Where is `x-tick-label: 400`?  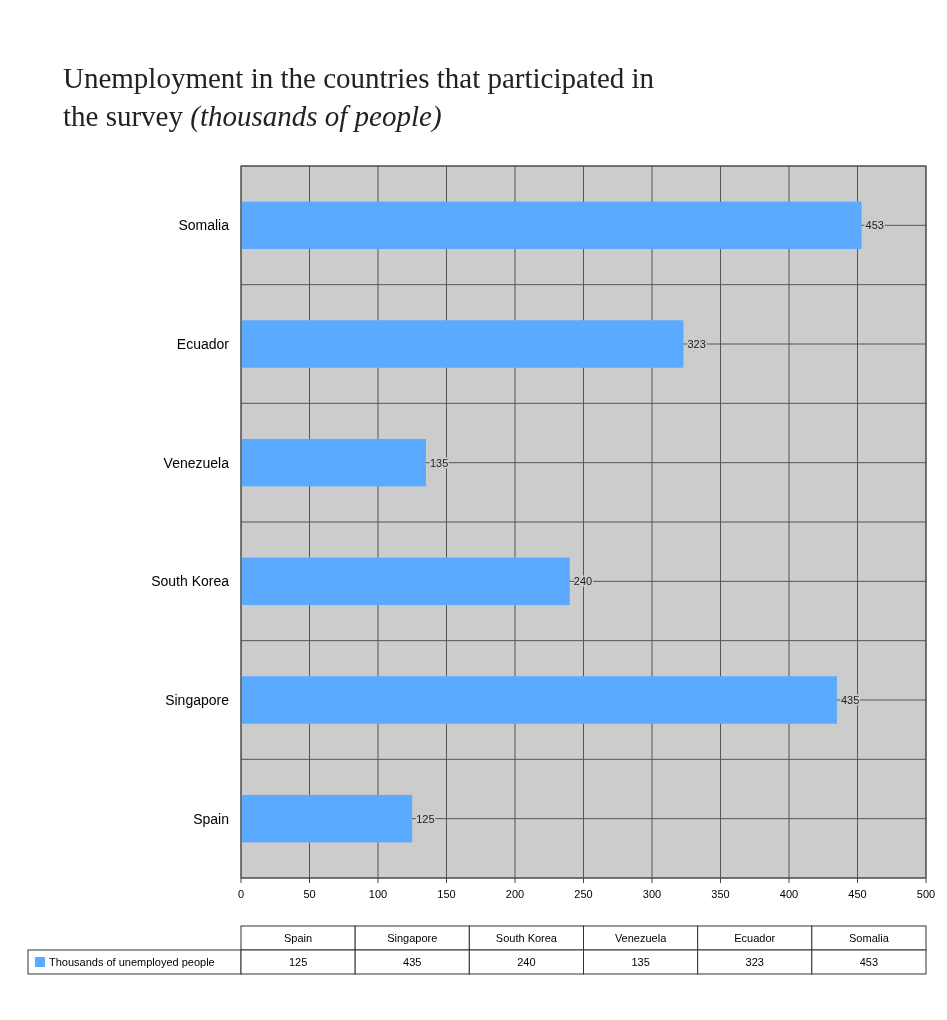 x-tick-label: 400 is located at coordinates (789, 894).